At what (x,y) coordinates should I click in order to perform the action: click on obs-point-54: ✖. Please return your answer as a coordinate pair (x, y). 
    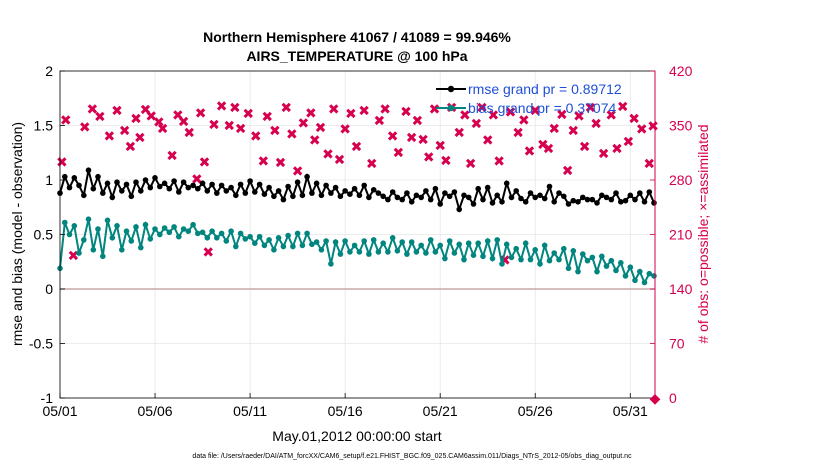
    Looking at the image, I should click on (406, 112).